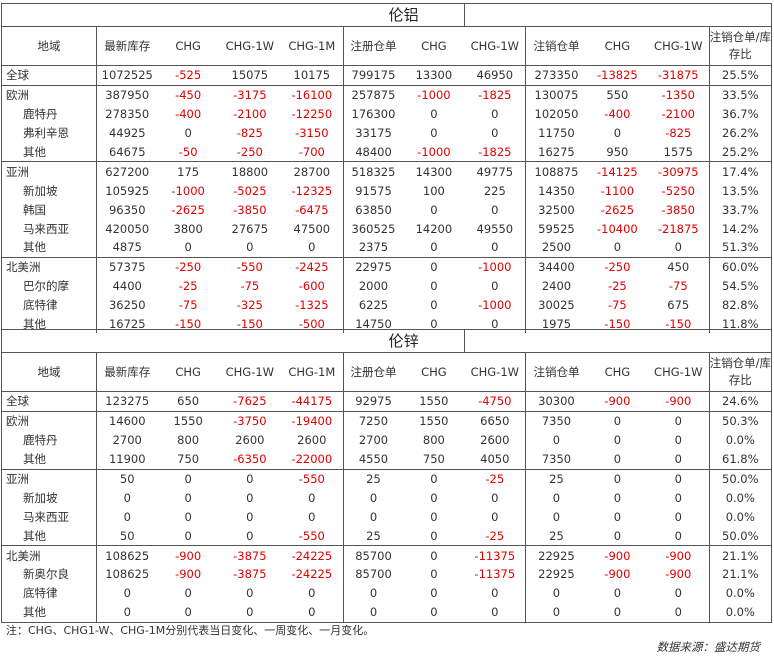 Image resolution: width=774 pixels, height=662 pixels. I want to click on region-name: 北美洲, so click(49, 555).